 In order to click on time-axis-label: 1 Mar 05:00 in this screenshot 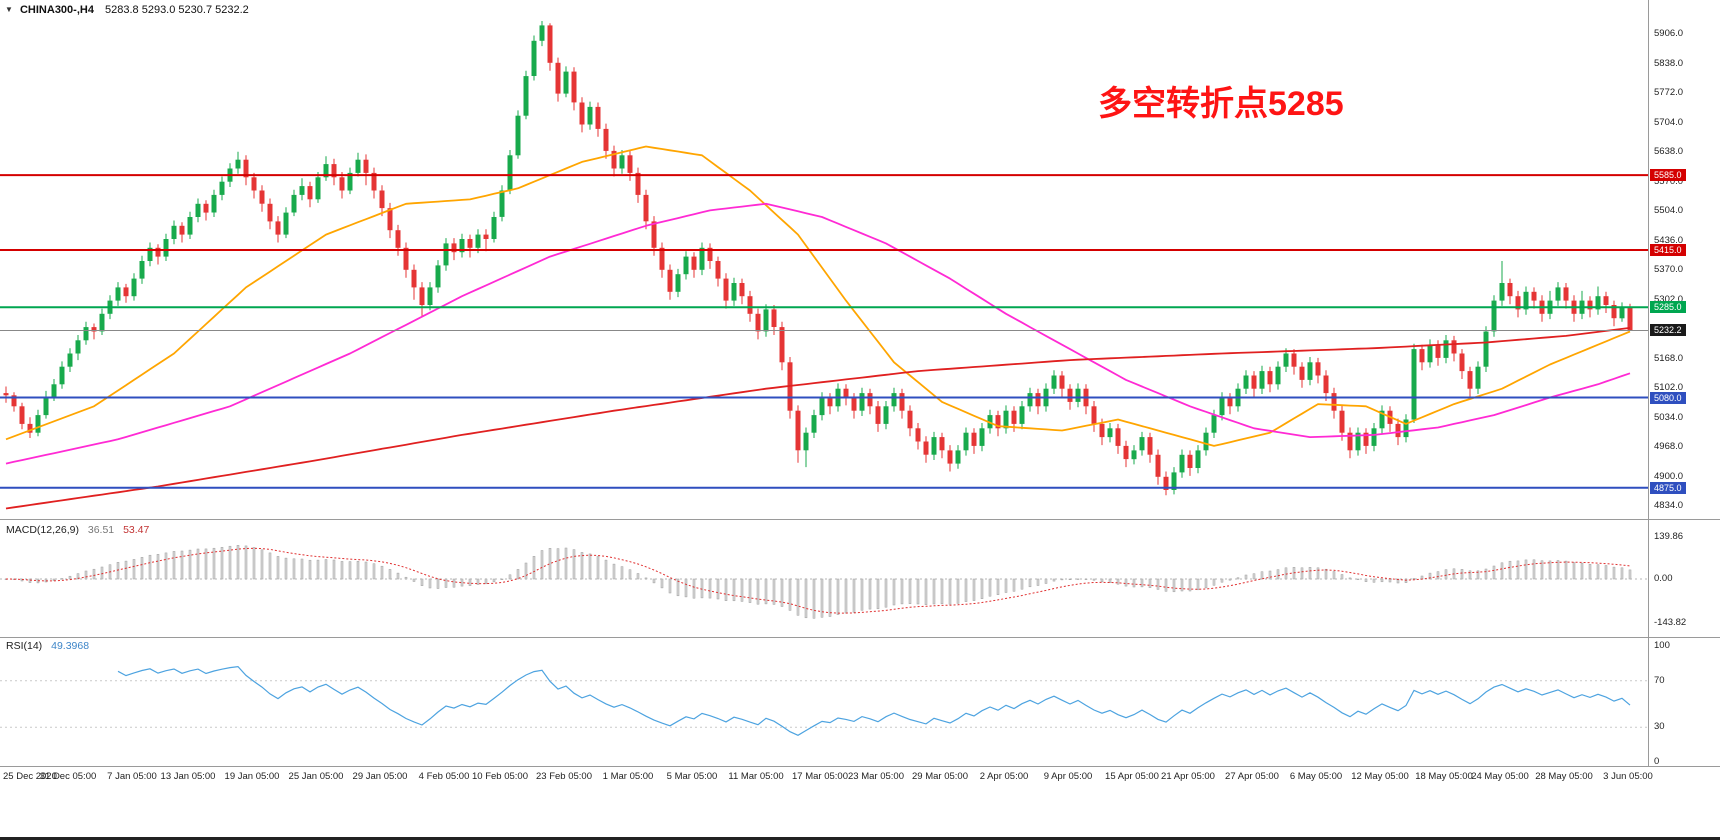, I will do `click(628, 776)`.